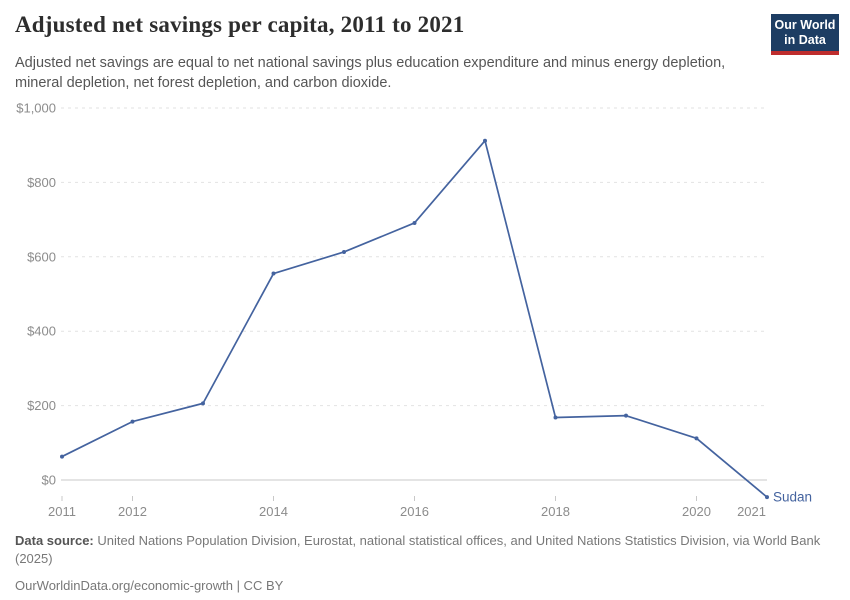 This screenshot has height=600, width=850. Describe the element at coordinates (344, 251) in the screenshot. I see `data-point-2015` at that location.